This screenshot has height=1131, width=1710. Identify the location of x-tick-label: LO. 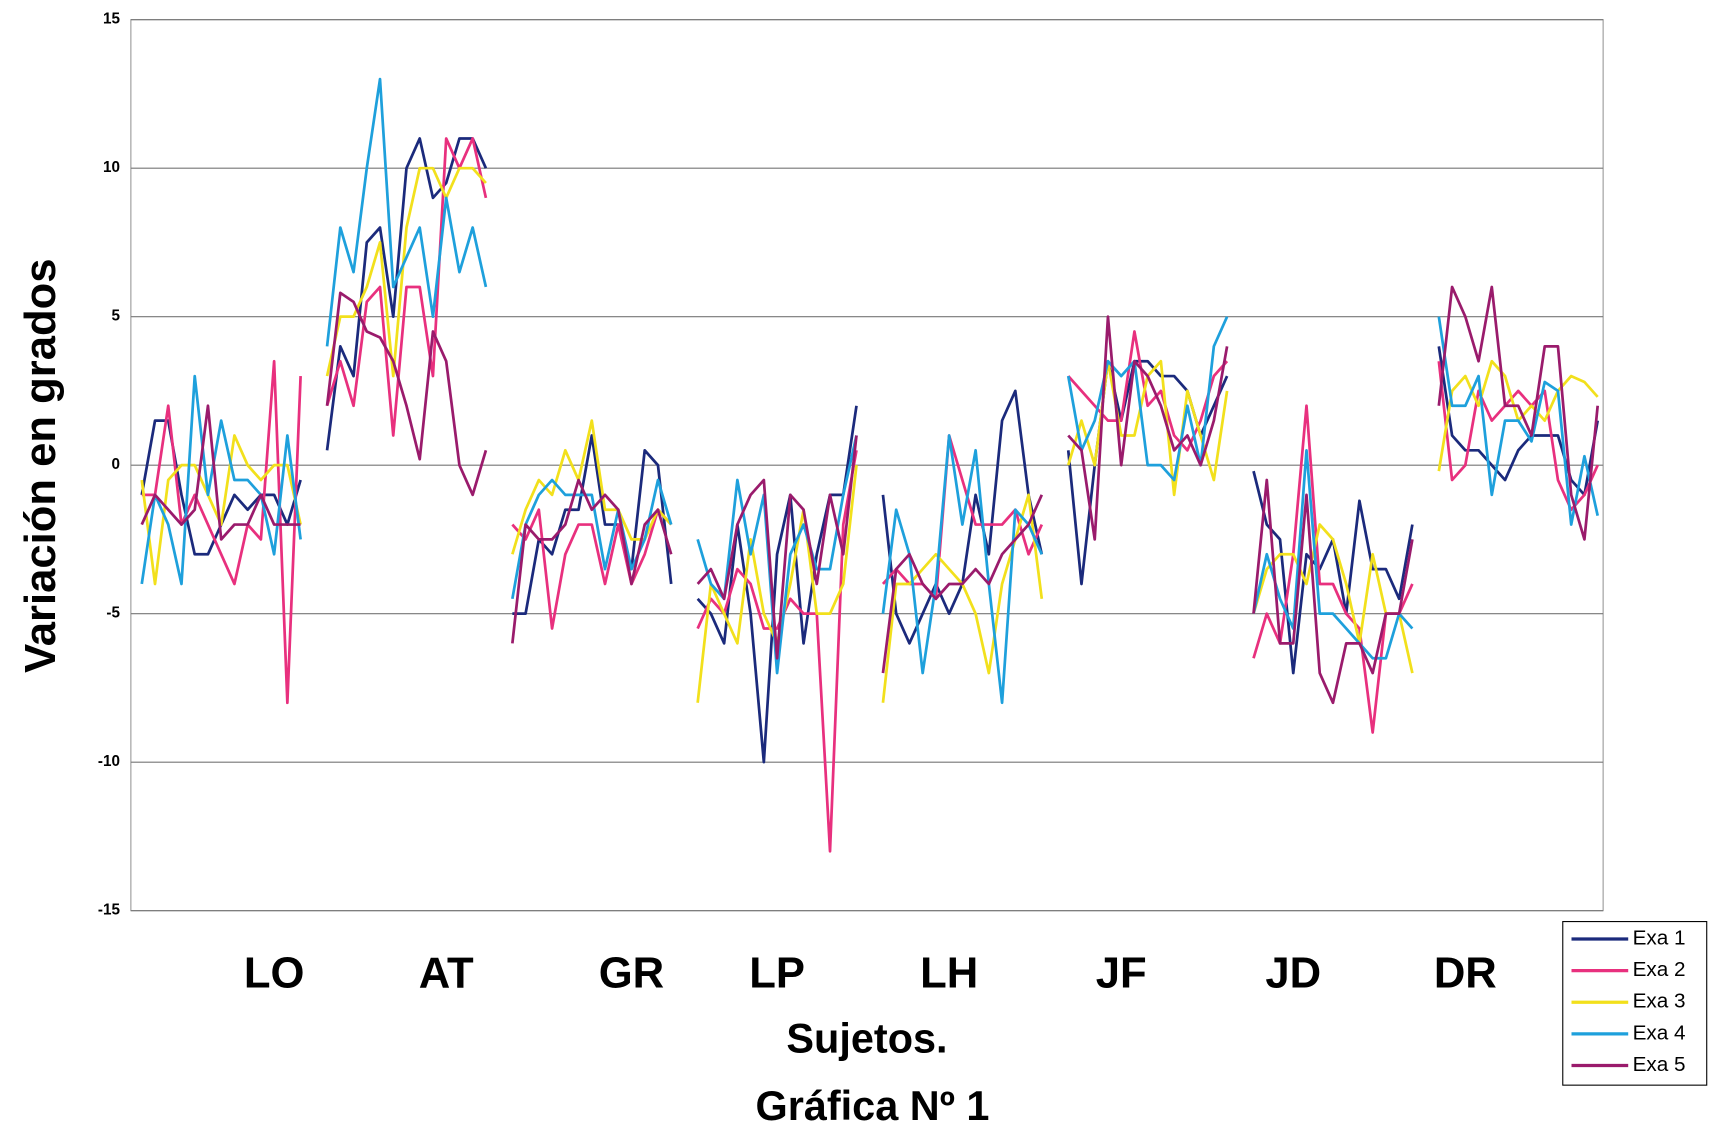
(274, 974).